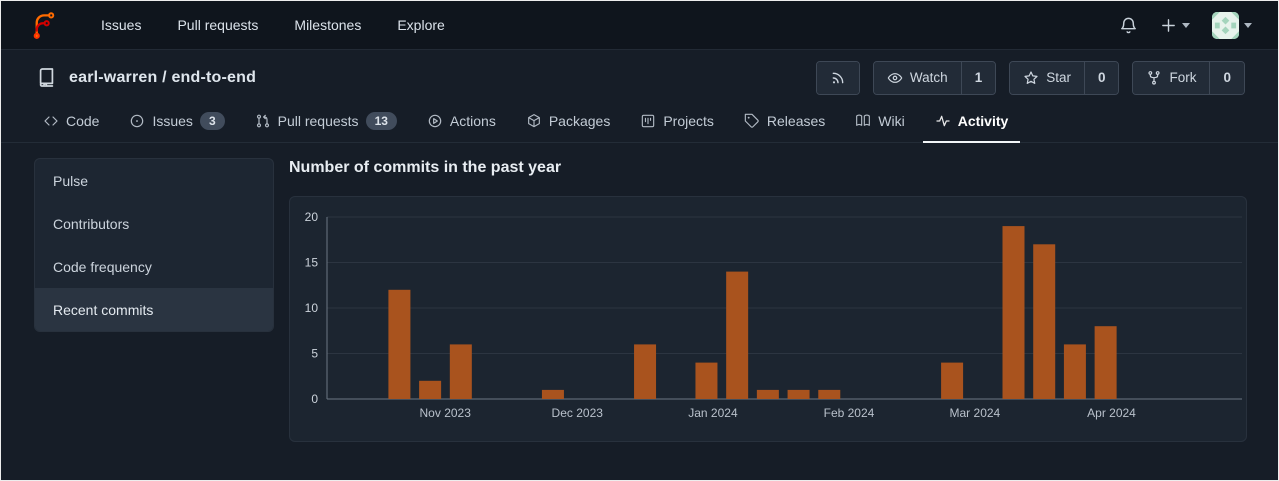 Image resolution: width=1279 pixels, height=481 pixels. I want to click on y-axis-tick-label: 15, so click(312, 263).